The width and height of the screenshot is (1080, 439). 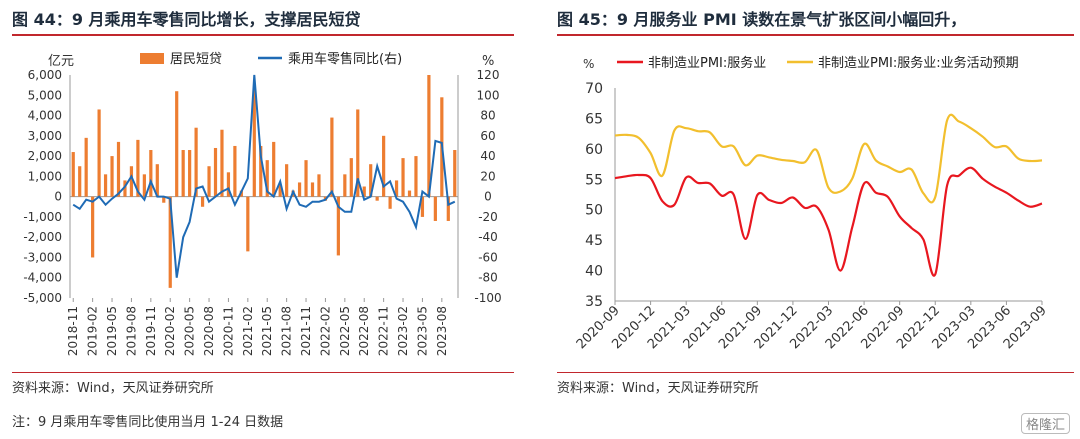 I want to click on x-tick-label: 2022-05, so click(x=345, y=331).